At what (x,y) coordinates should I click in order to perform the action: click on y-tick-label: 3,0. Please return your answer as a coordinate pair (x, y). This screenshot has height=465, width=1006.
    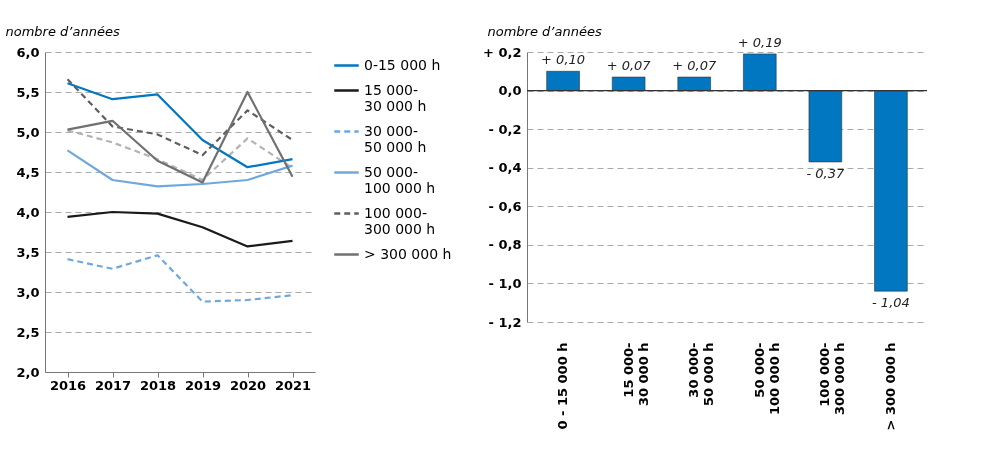
    Looking at the image, I should click on (28, 292).